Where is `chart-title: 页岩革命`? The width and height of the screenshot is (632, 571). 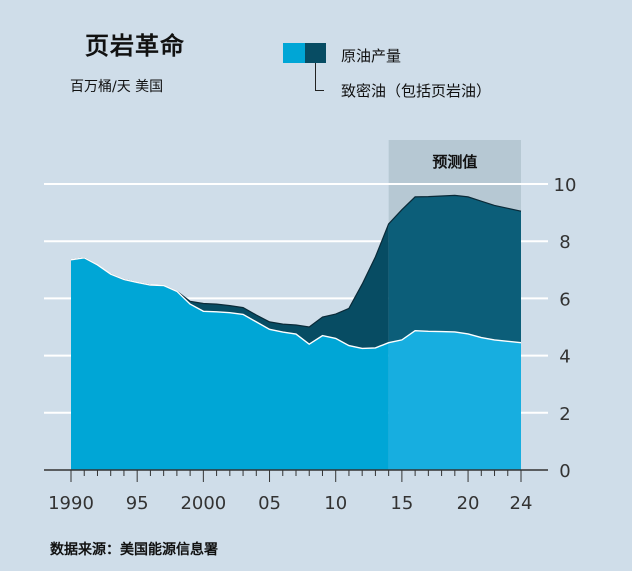
chart-title: 页岩革命 is located at coordinates (135, 46).